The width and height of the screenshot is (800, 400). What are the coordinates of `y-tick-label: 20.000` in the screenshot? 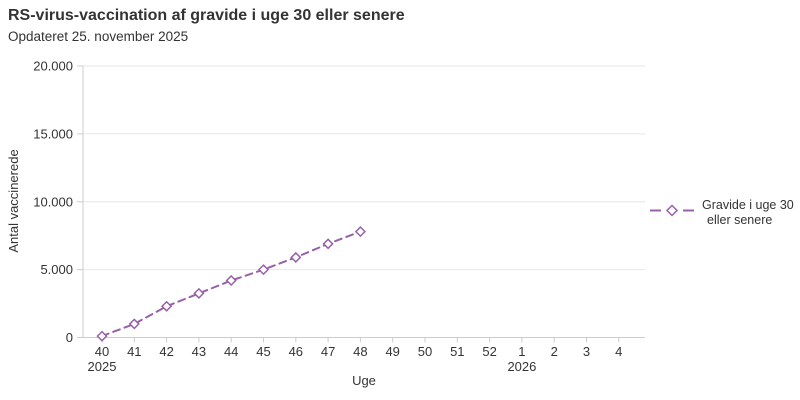 It's located at (53, 66).